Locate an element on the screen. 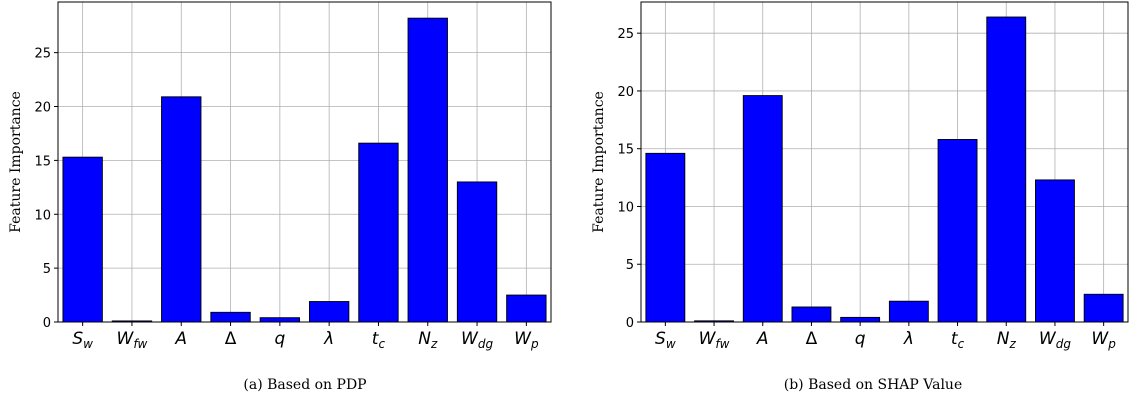 The image size is (1130, 404). bar-shap-λ is located at coordinates (908, 311).